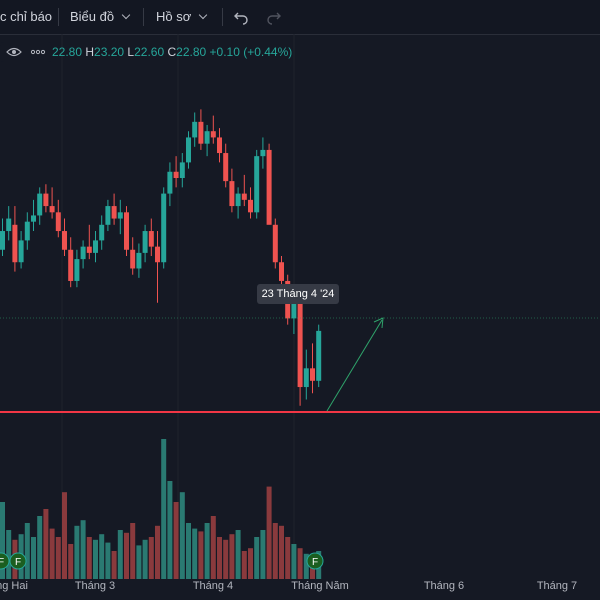 The image size is (600, 600). What do you see at coordinates (191, 52) in the screenshot?
I see `close-value: 22.80` at bounding box center [191, 52].